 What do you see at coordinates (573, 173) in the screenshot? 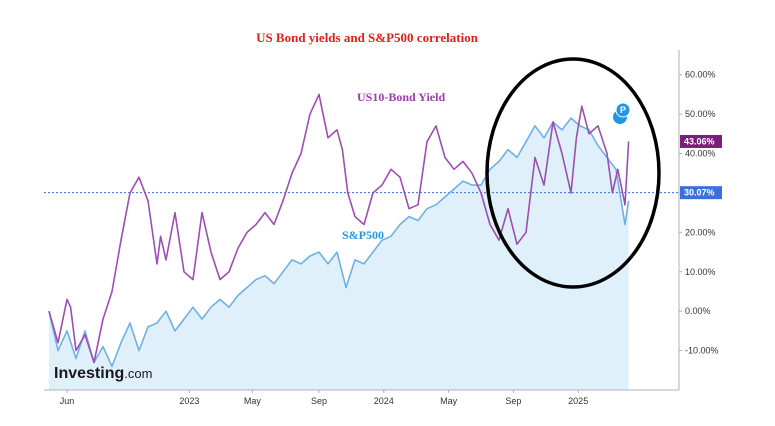
I see `highlight-ellipse` at bounding box center [573, 173].